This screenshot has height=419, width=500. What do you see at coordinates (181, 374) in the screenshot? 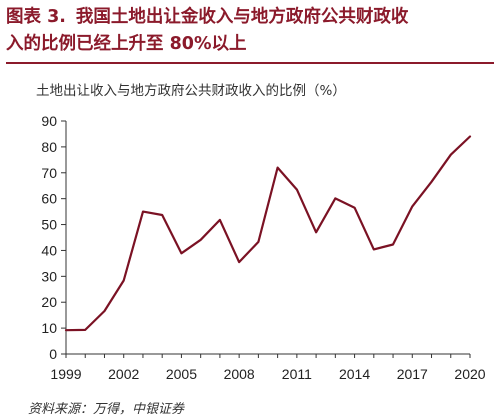
I see `x-tick-label: 2005` at bounding box center [181, 374].